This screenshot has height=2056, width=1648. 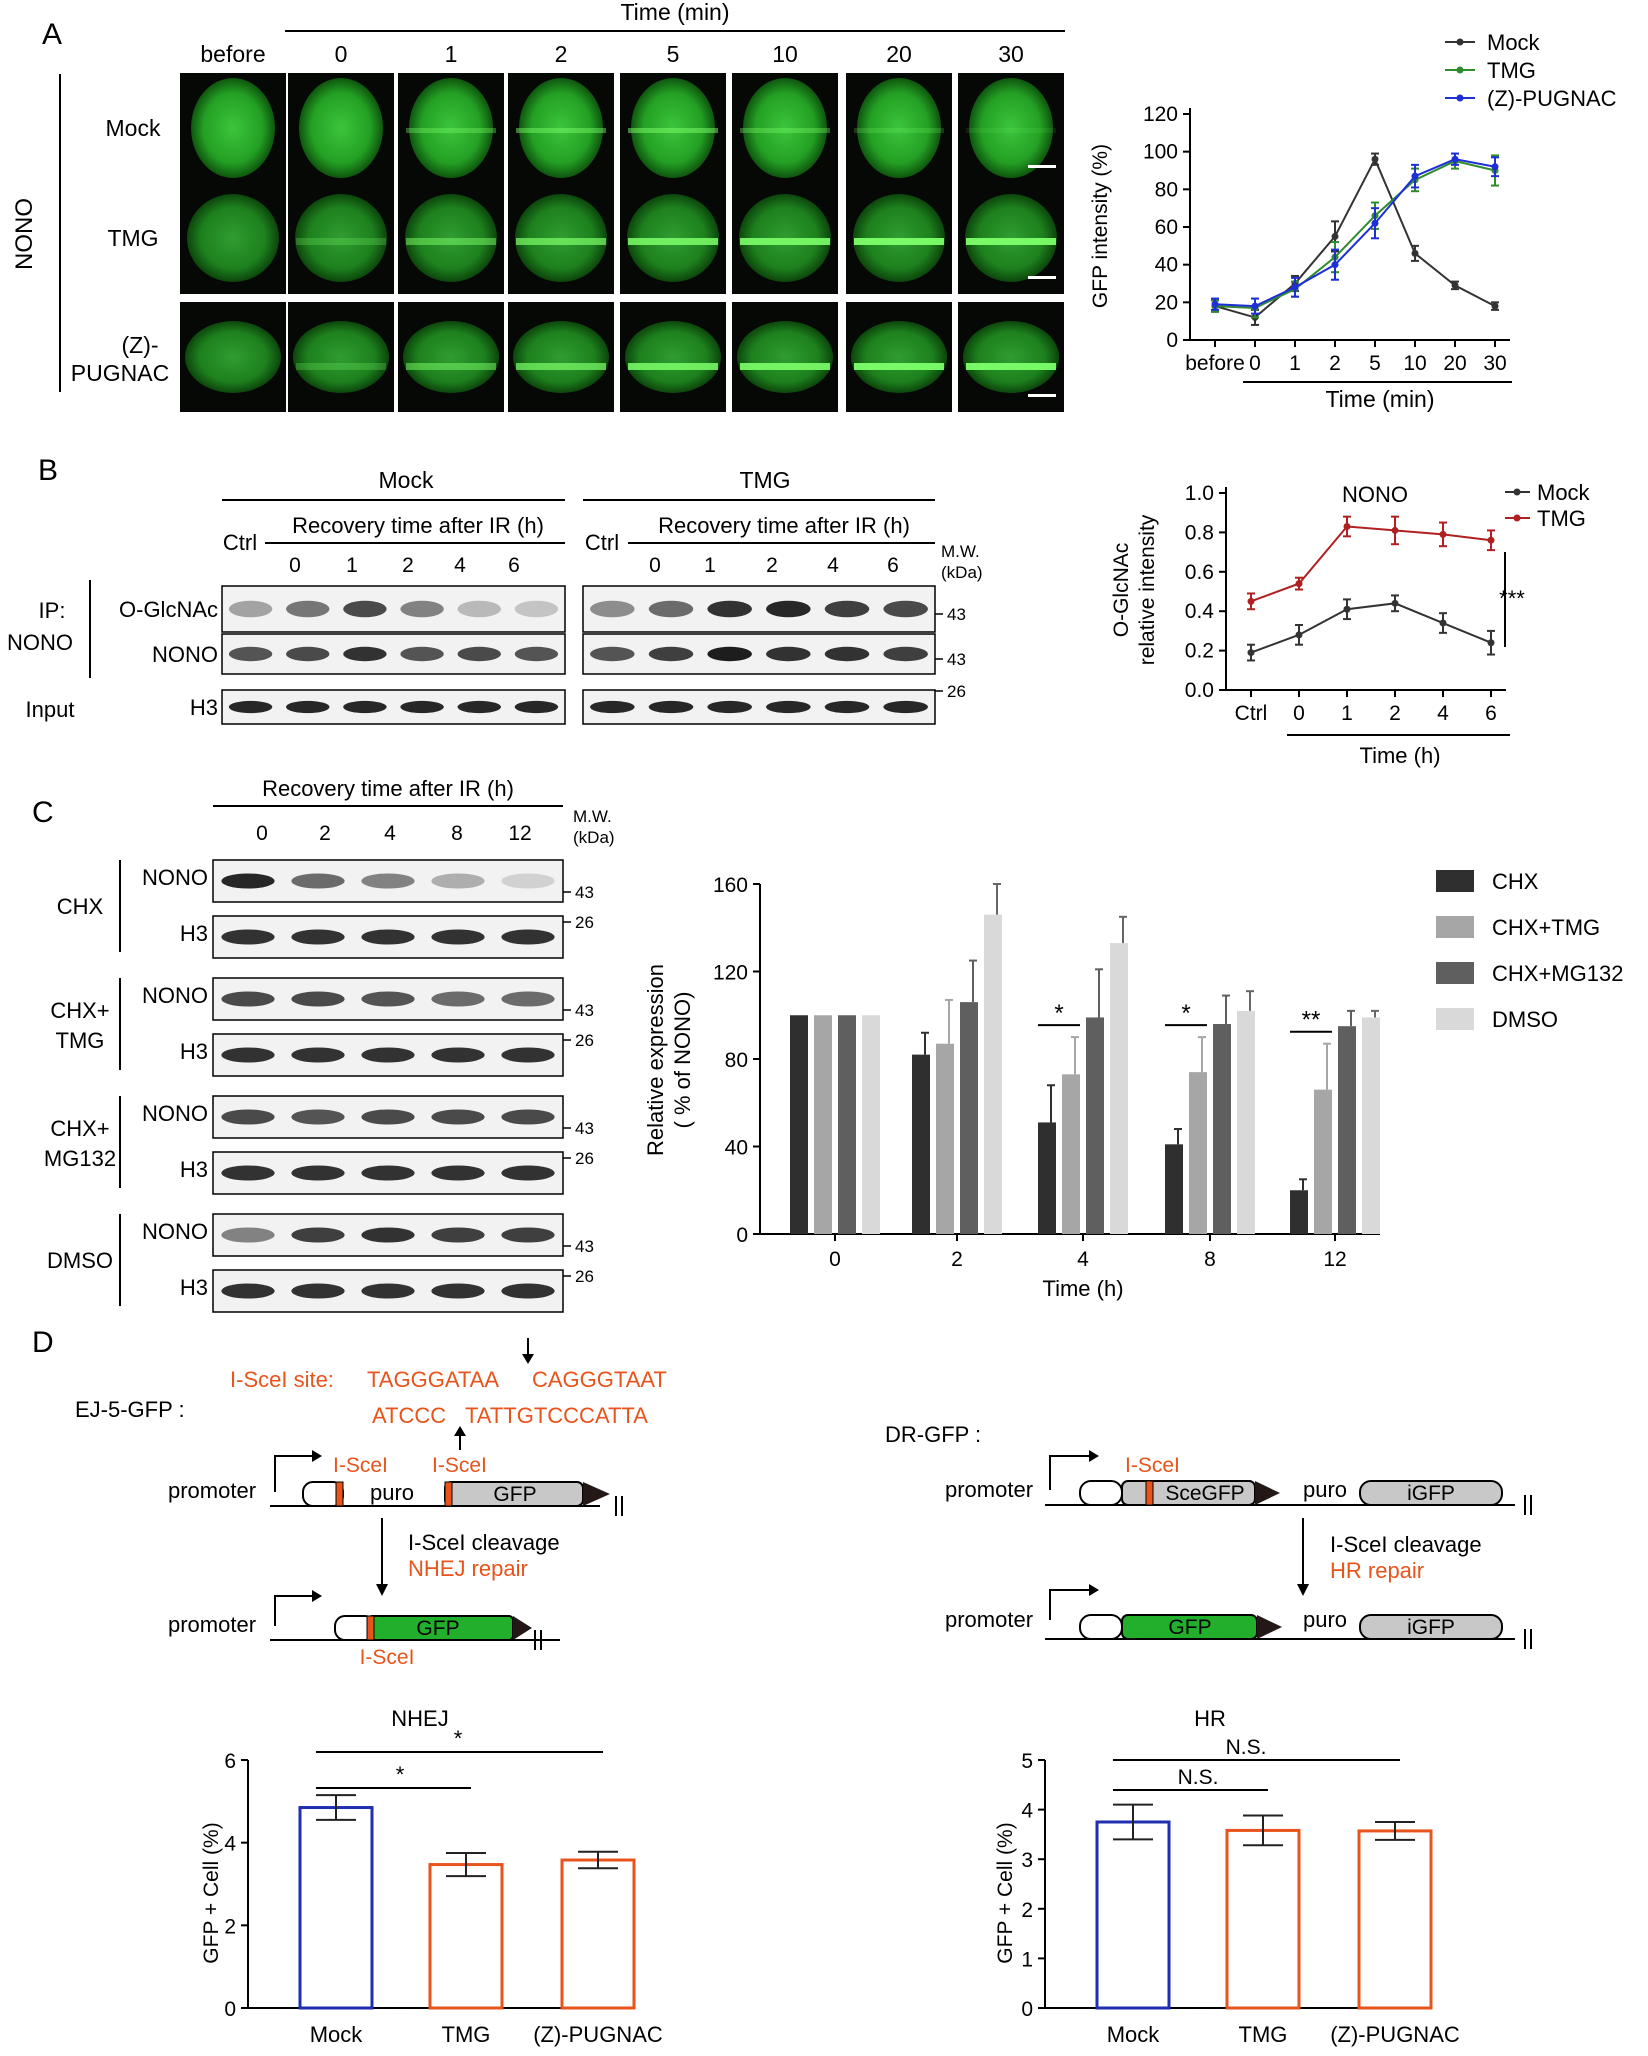 I want to click on significance-label: **, so click(x=1311, y=1020).